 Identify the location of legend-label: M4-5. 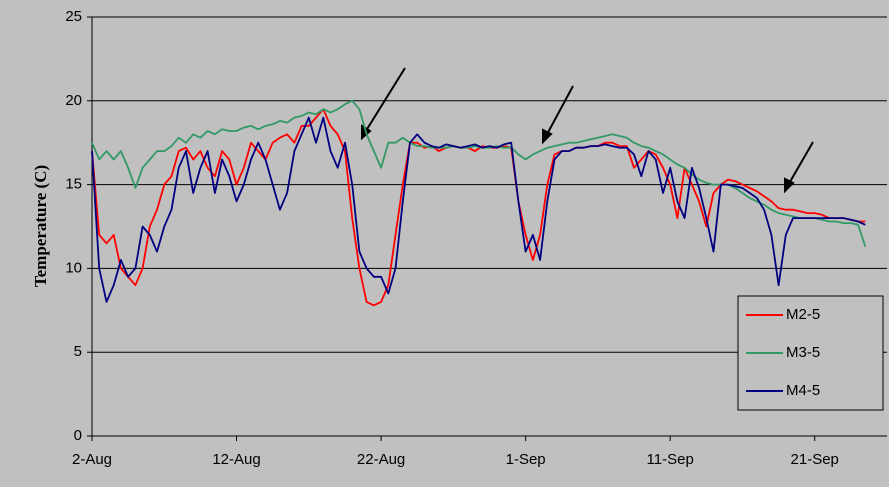
(803, 390).